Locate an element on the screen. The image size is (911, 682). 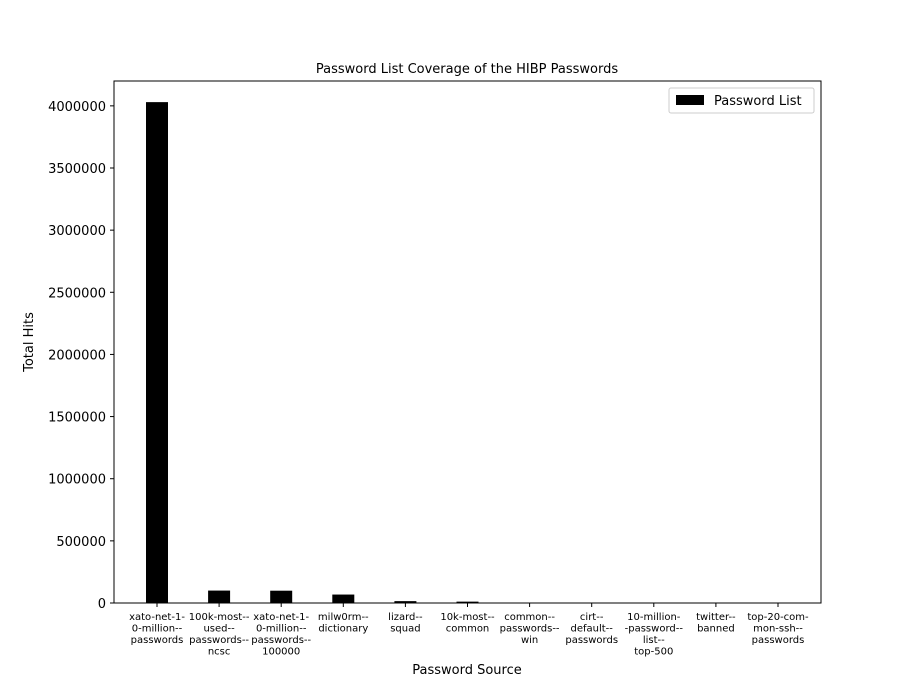
x-axis-label: Password Source is located at coordinates (467, 670).